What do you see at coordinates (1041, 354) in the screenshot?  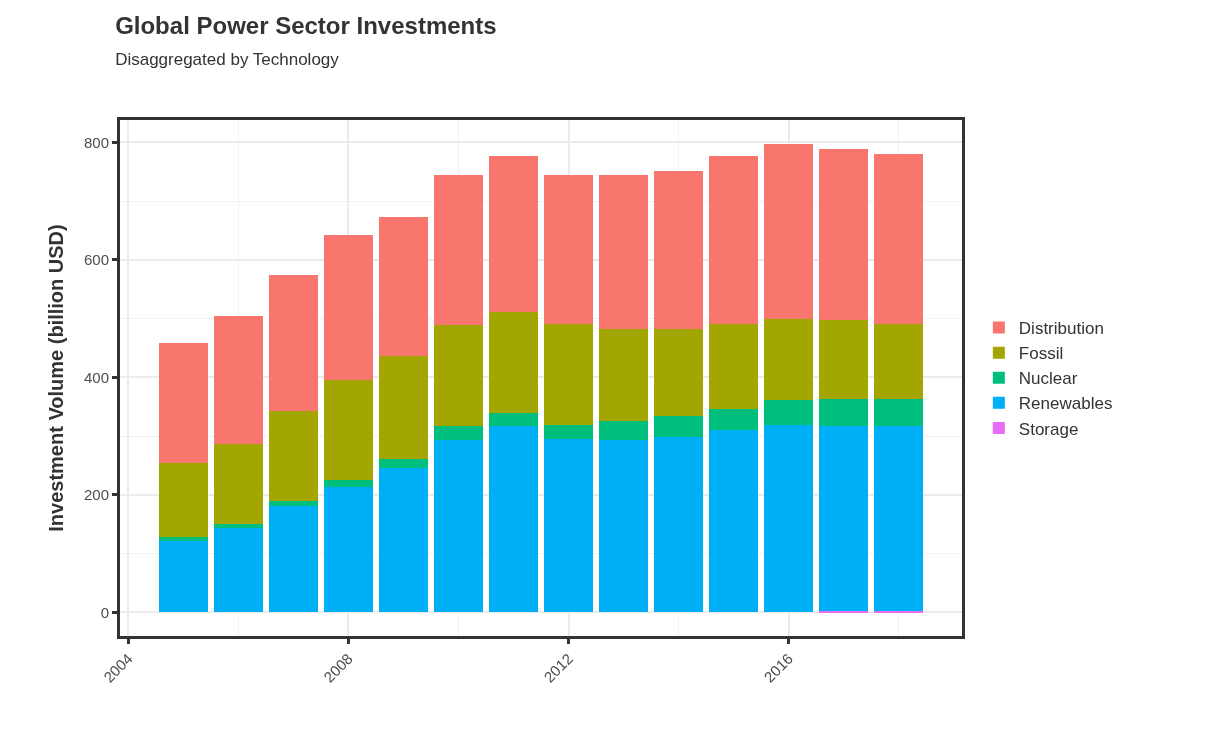 I see `legend-label: Fossil` at bounding box center [1041, 354].